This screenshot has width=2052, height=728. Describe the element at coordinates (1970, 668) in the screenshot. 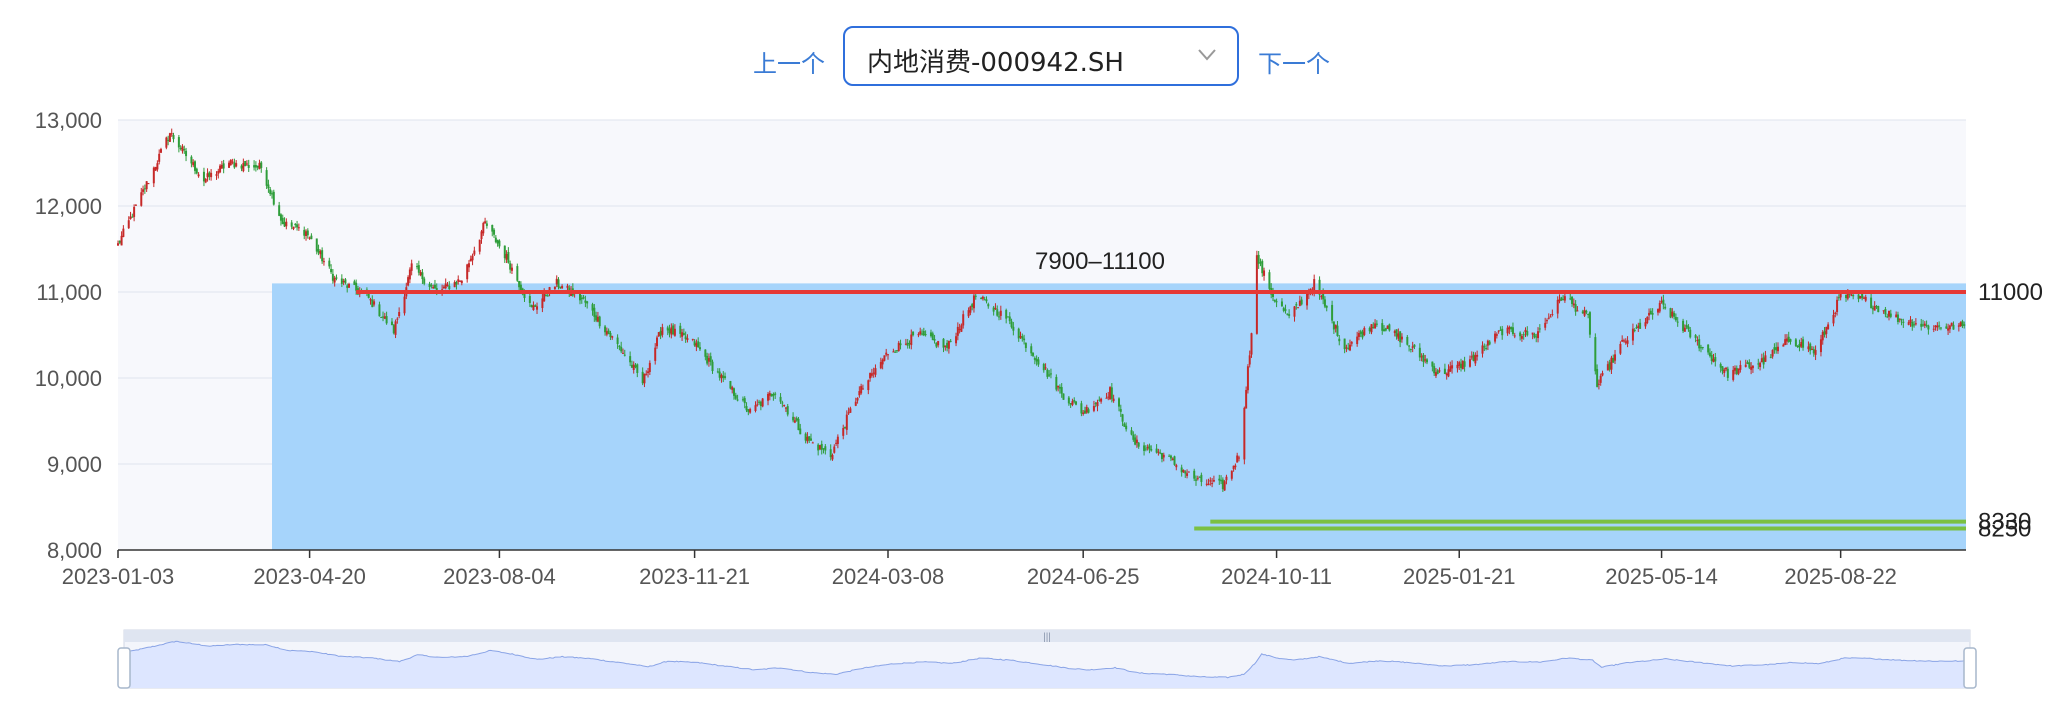

I see `datazoom-right-handle` at that location.